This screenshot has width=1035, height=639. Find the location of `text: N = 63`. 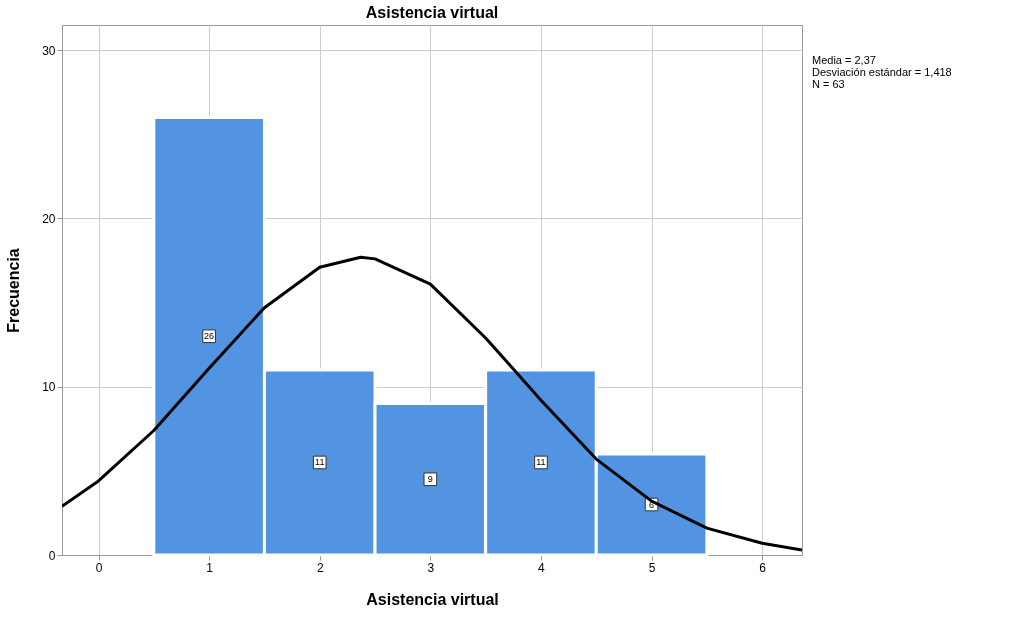

text: N = 63 is located at coordinates (828, 84).